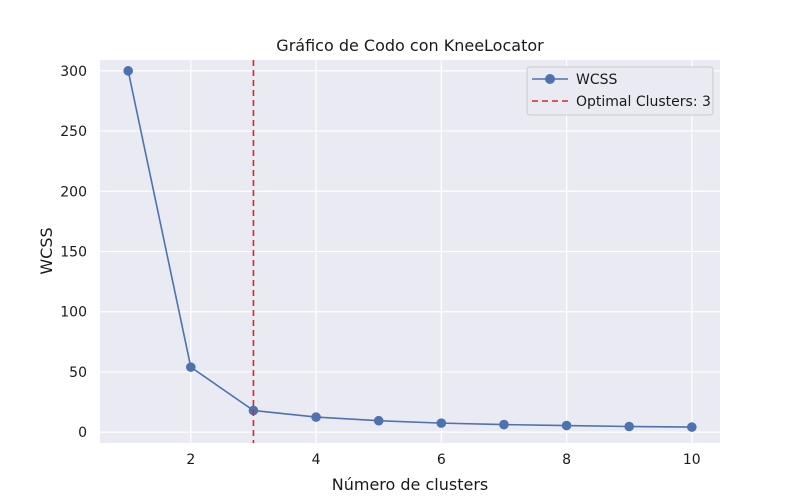  Describe the element at coordinates (190, 460) in the screenshot. I see `x-tick-label: 2` at that location.